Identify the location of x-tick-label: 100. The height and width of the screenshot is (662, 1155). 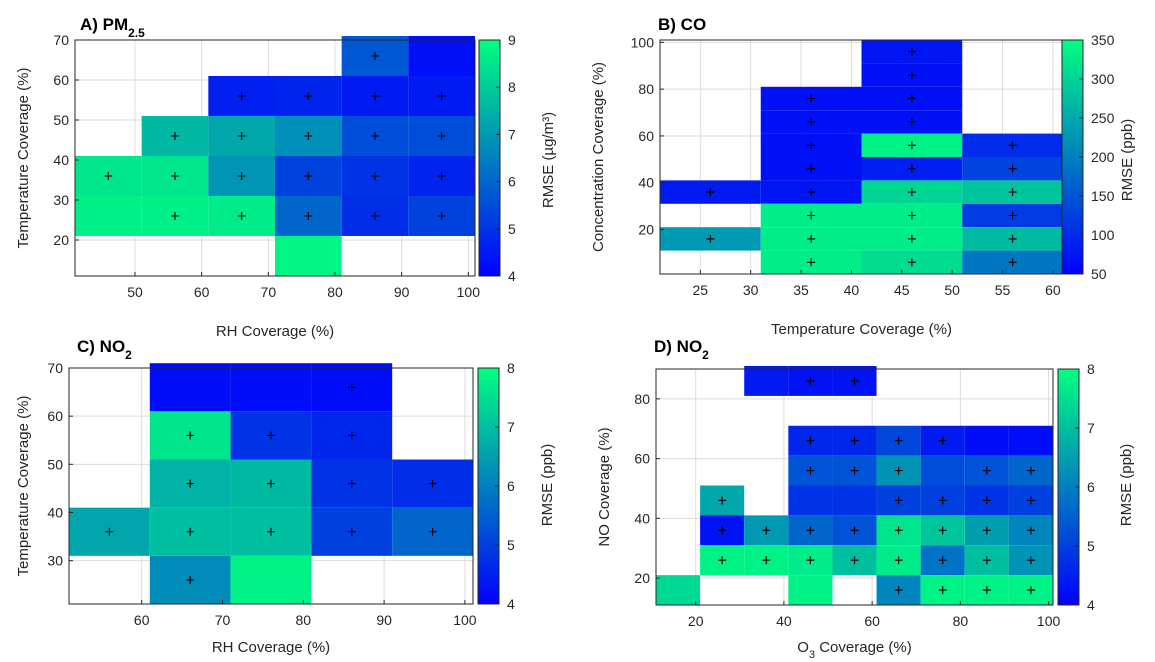
(469, 292).